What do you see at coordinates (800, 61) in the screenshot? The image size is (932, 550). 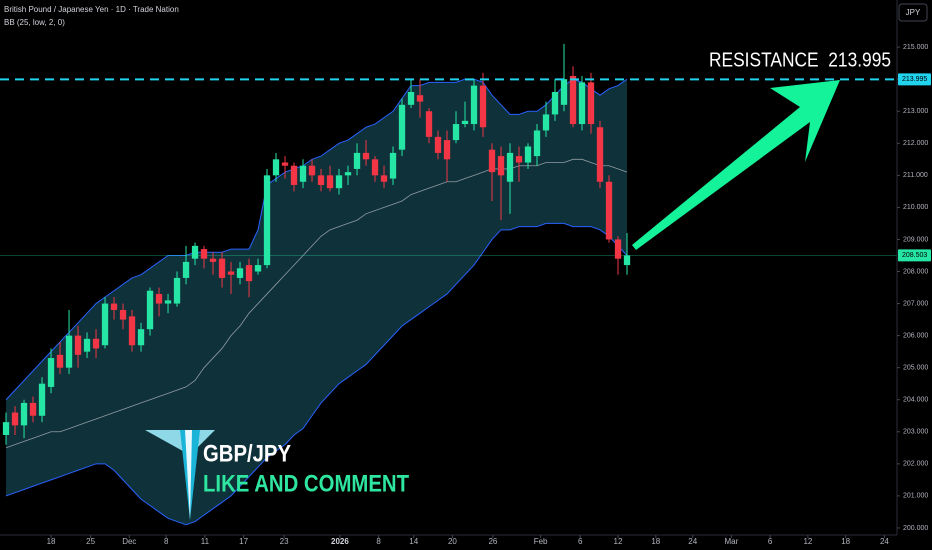 I see `resistance-label: RESISTANCE 213.995` at bounding box center [800, 61].